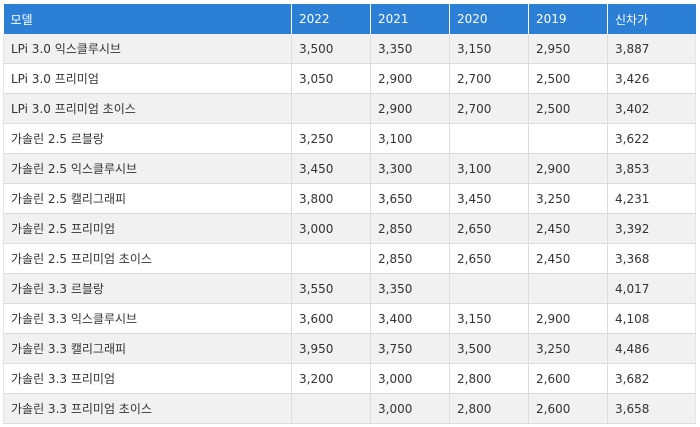 Image resolution: width=700 pixels, height=427 pixels. Describe the element at coordinates (331, 138) in the screenshot. I see `cell-2022: 3,250` at that location.